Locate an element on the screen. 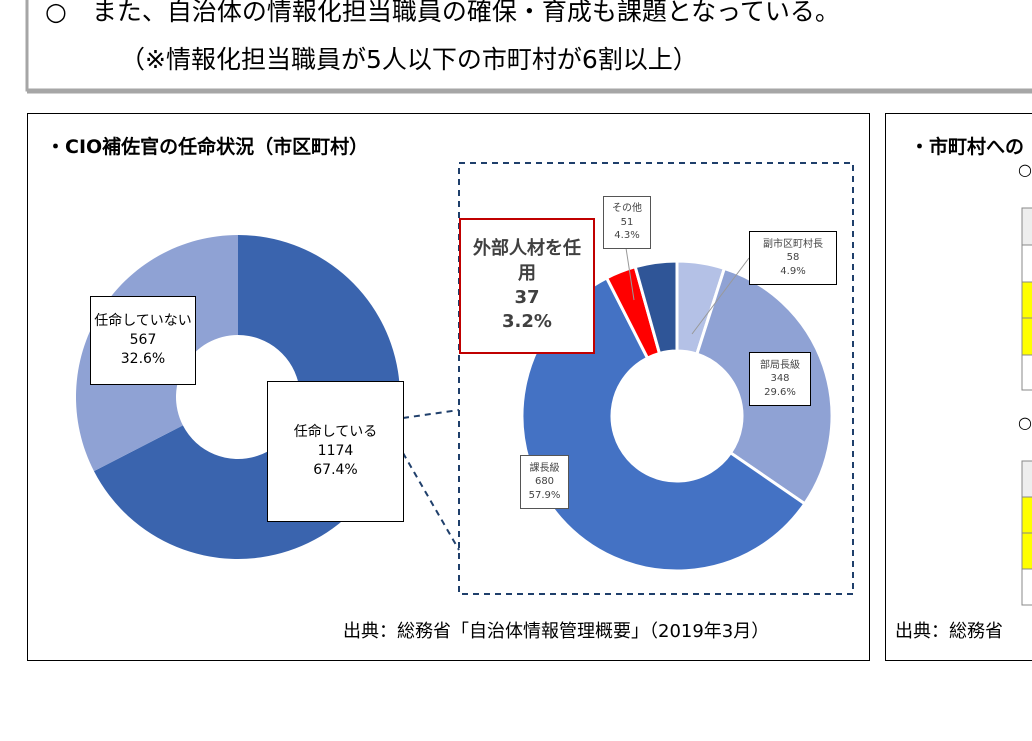  label-percent: 67.4% is located at coordinates (335, 469).